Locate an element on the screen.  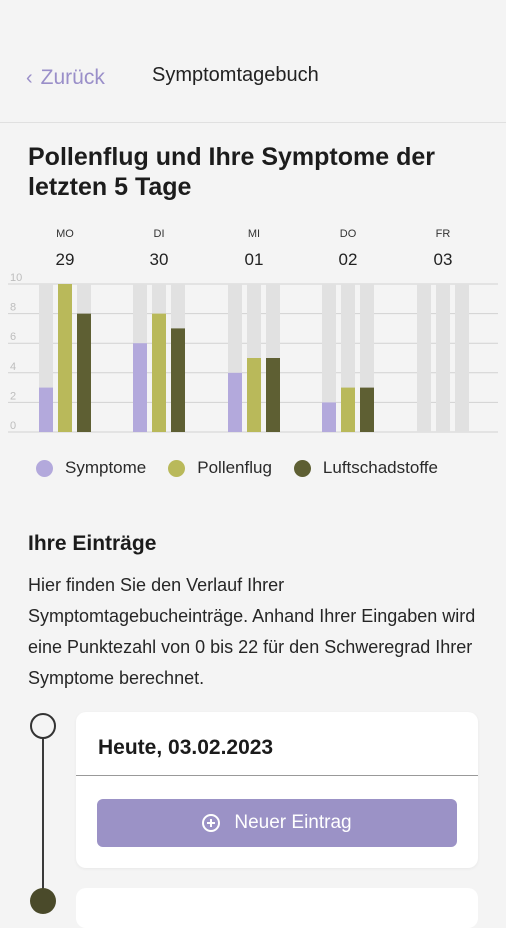
y-tick-label: 0 is located at coordinates (13, 426).